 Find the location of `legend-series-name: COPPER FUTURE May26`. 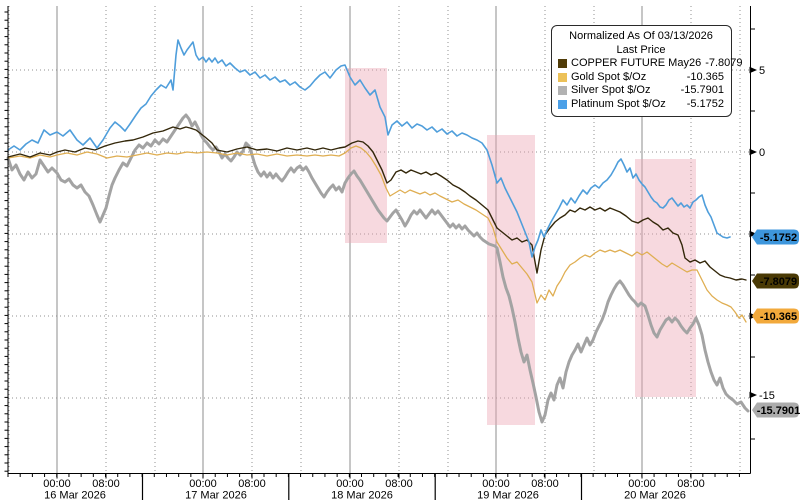

legend-series-name: COPPER FUTURE May26 is located at coordinates (636, 63).